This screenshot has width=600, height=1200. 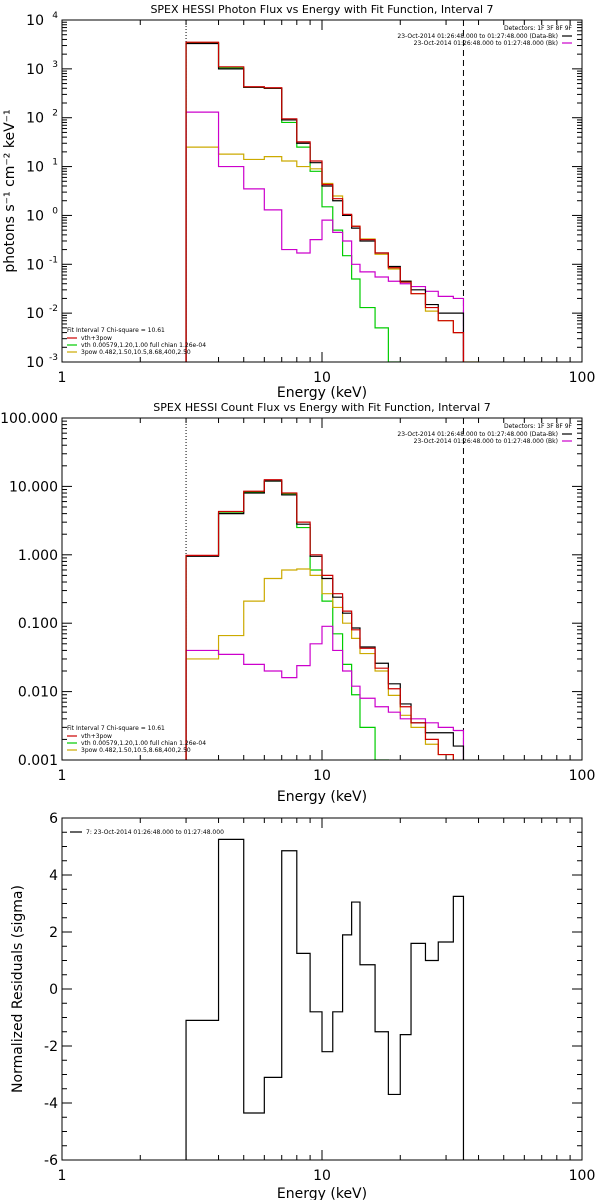 What do you see at coordinates (38, 693) in the screenshot?
I see `y-tick-label: 0.010` at bounding box center [38, 693].